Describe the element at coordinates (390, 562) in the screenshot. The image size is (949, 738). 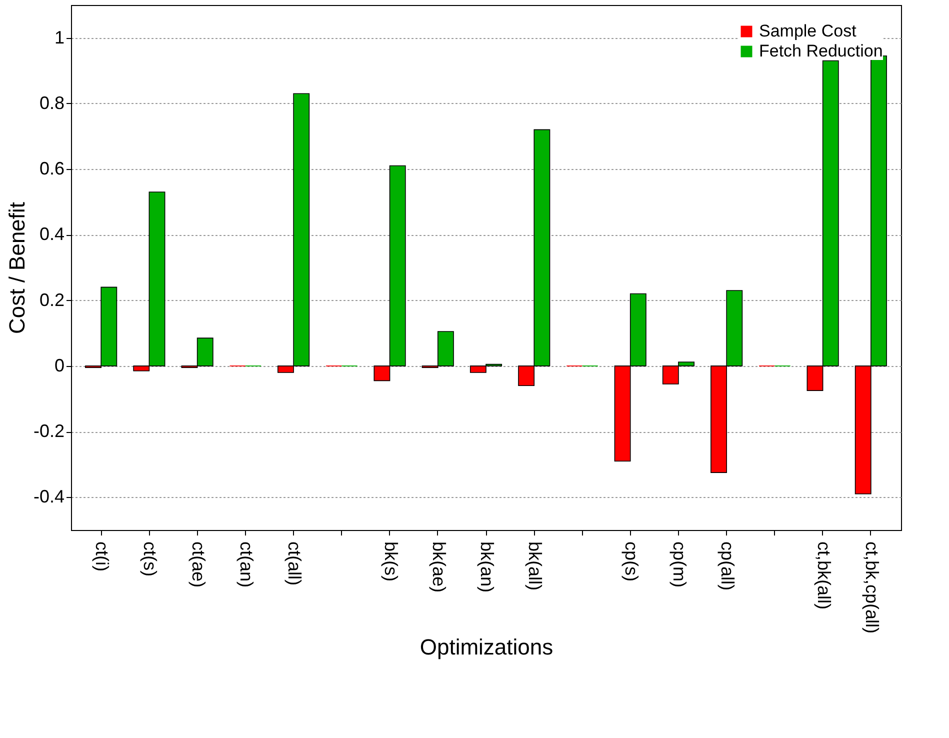
I see `x-tick-label: bk(s)` at that location.